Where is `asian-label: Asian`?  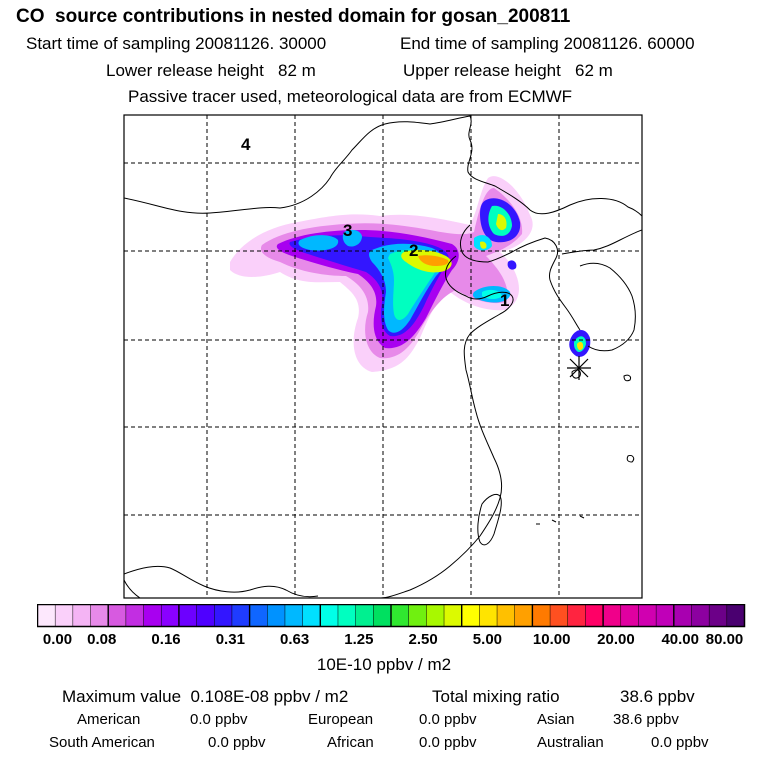
asian-label: Asian is located at coordinates (556, 719).